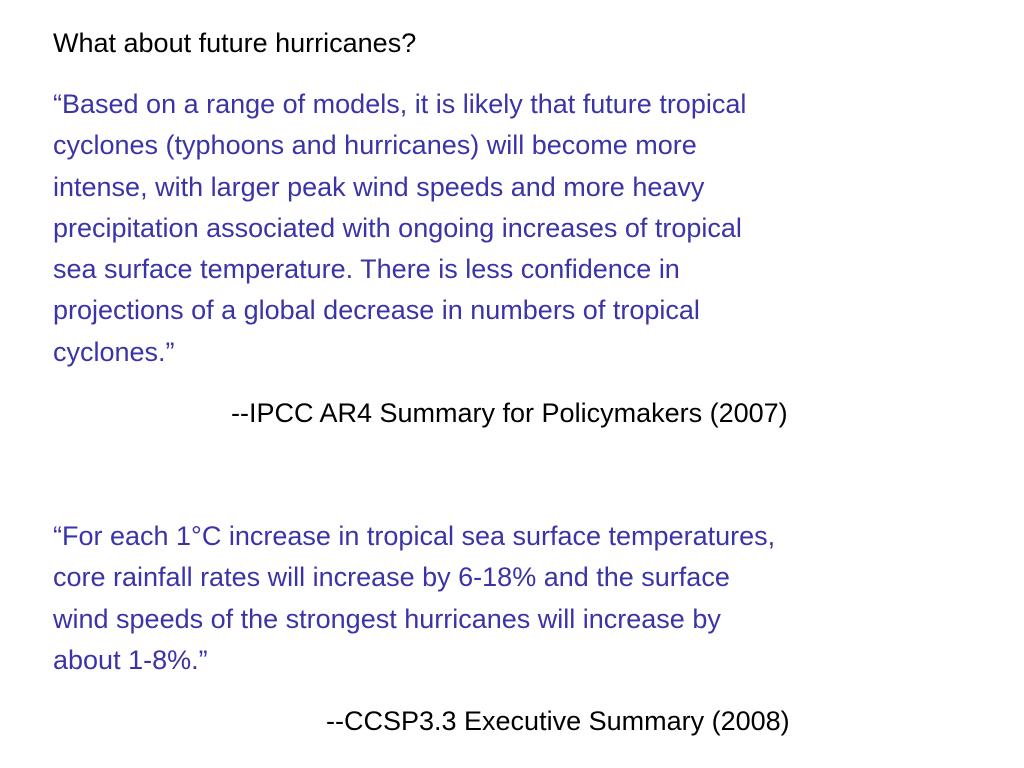  What do you see at coordinates (235, 43) in the screenshot?
I see `slide-heading: What about future hurricanes?` at bounding box center [235, 43].